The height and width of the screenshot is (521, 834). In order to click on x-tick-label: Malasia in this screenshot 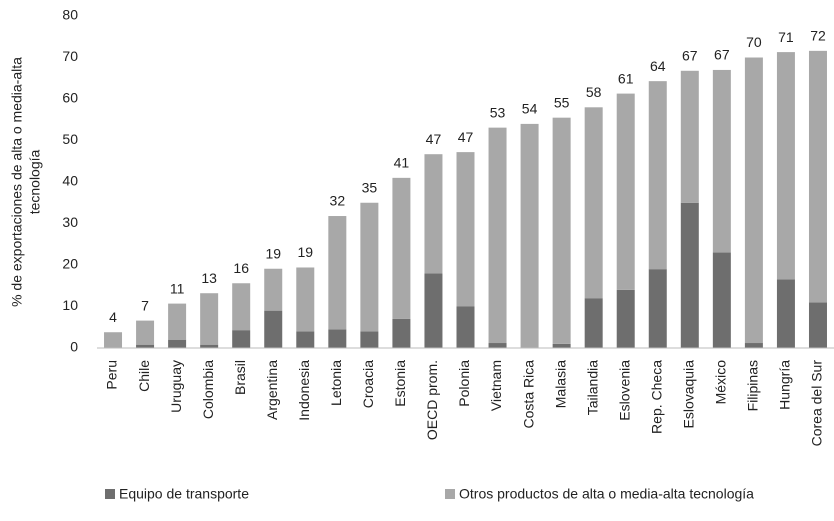, I will do `click(560, 384)`.